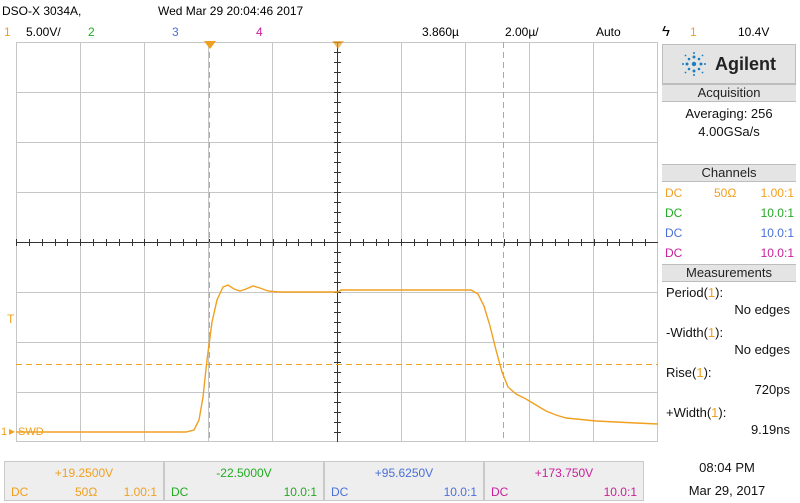 The width and height of the screenshot is (800, 503). What do you see at coordinates (694, 64) in the screenshot?
I see `agilent-spark-icon` at bounding box center [694, 64].